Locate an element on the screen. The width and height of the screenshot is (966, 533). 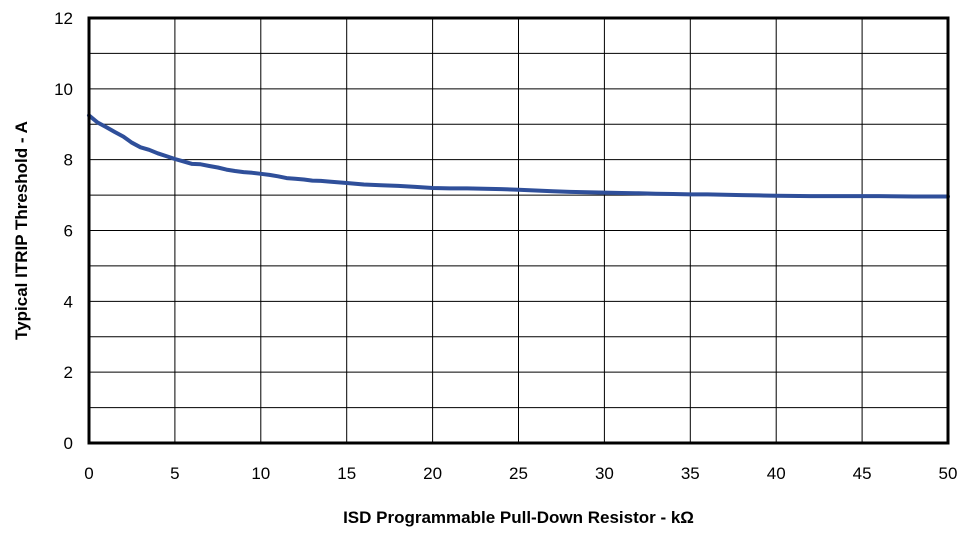
y-tick-label: 12 is located at coordinates (63, 18).